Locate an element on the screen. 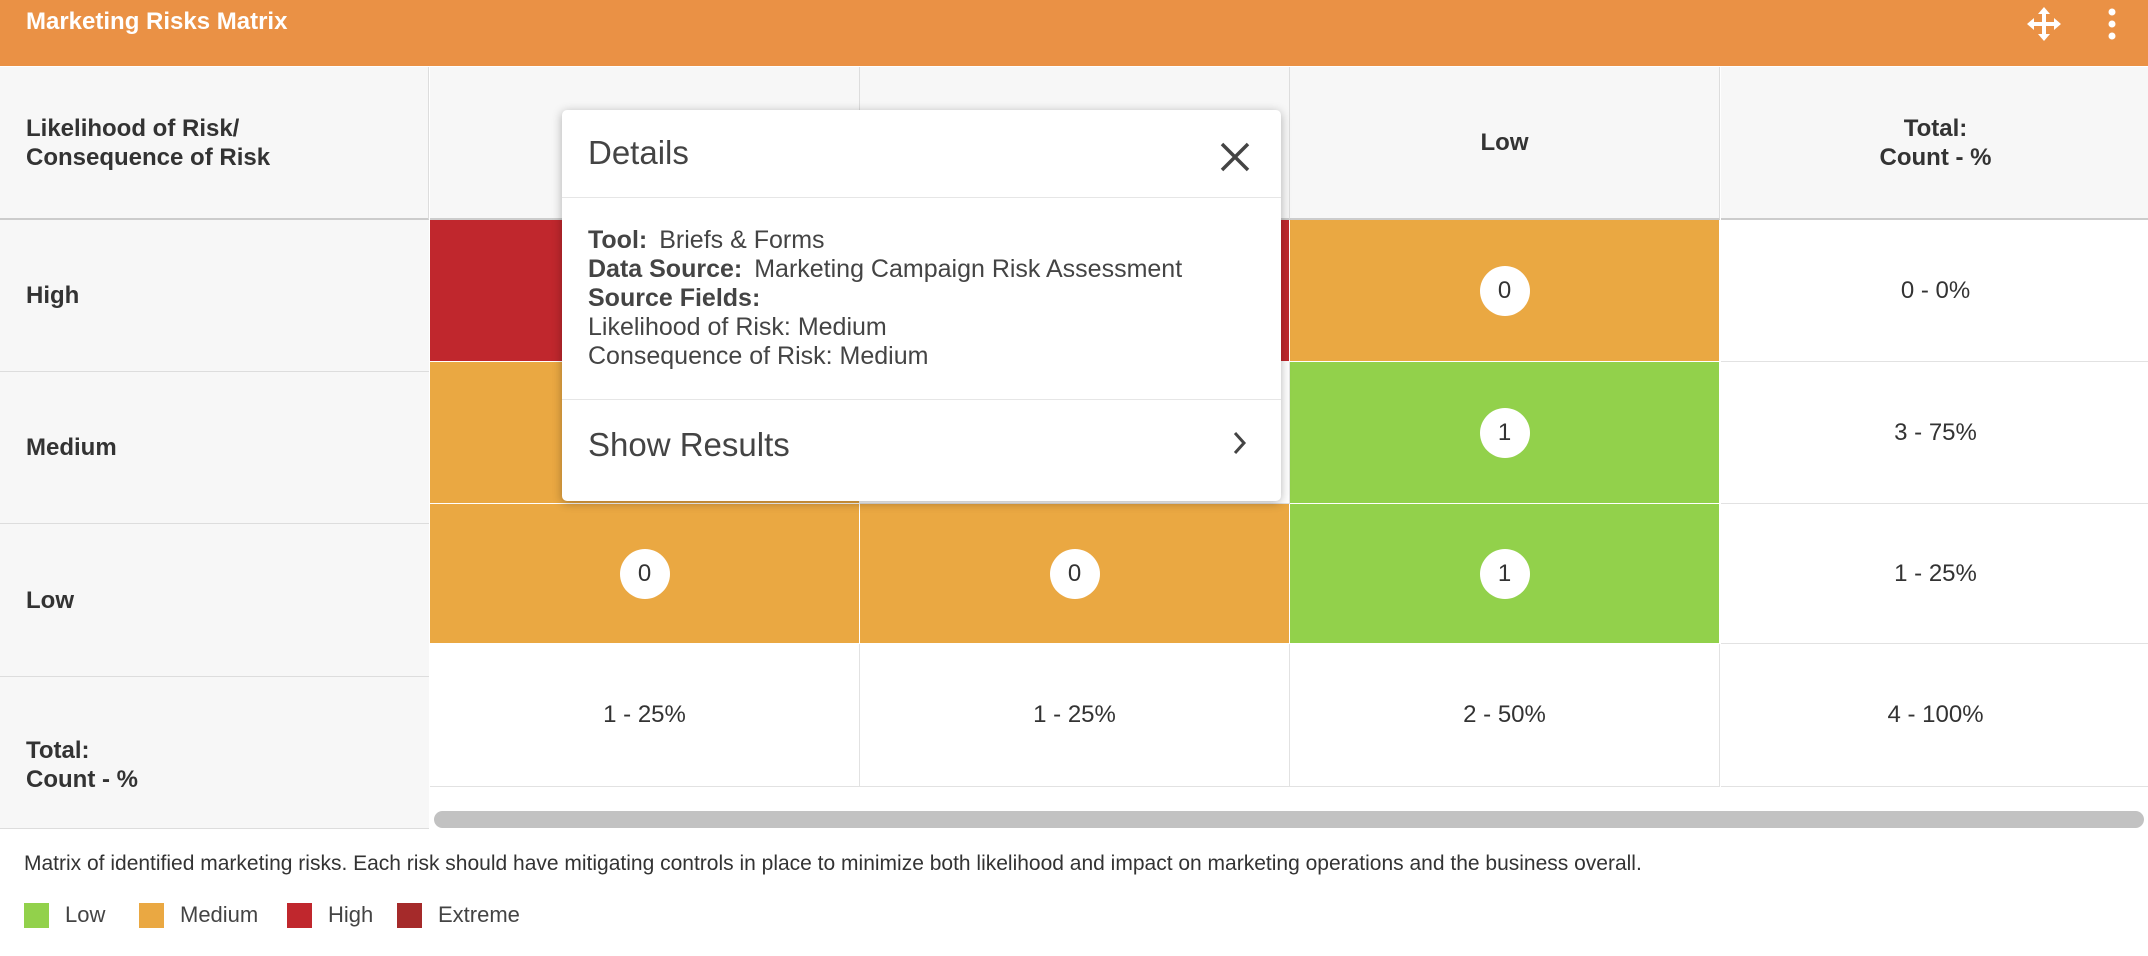 The height and width of the screenshot is (956, 2148). detail-label: Source Fields: is located at coordinates (674, 298).